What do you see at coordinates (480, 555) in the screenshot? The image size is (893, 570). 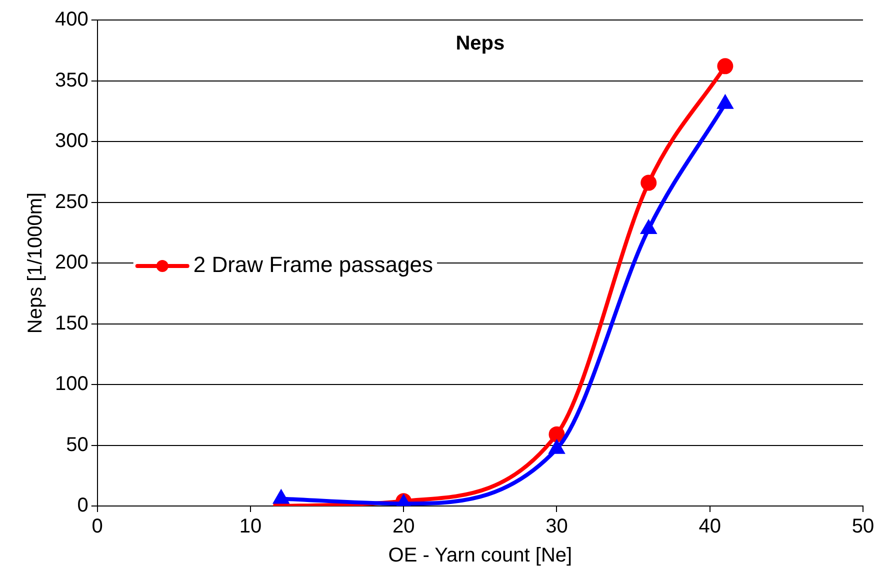 I see `x-axis-title: OE - Yarn count [Ne]` at bounding box center [480, 555].